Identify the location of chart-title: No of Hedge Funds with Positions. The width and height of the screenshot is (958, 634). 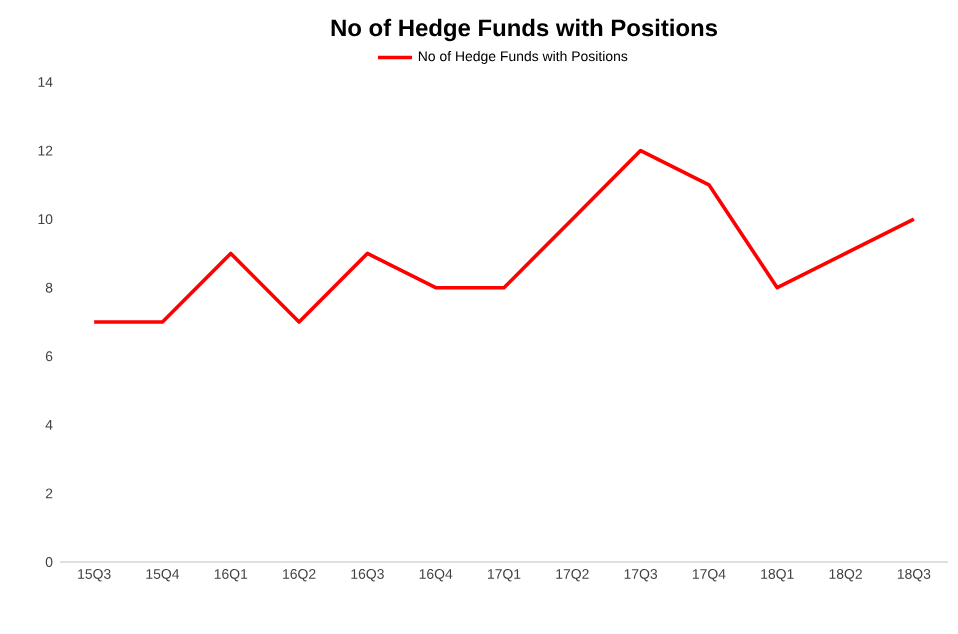
(524, 30).